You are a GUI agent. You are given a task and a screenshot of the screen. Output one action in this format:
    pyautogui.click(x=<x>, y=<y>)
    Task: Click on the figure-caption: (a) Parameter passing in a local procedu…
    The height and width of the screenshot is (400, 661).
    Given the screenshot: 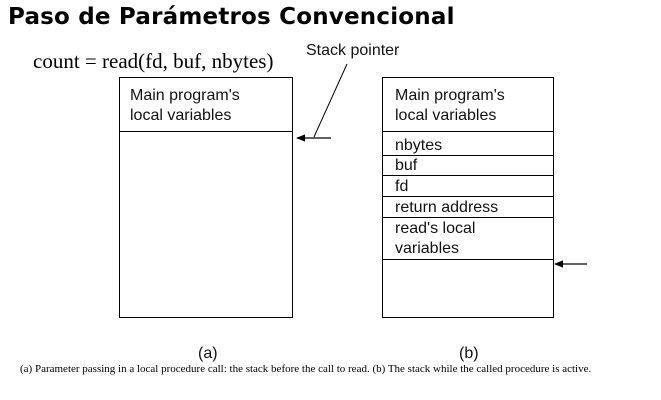 What is the action you would take?
    pyautogui.click(x=306, y=369)
    